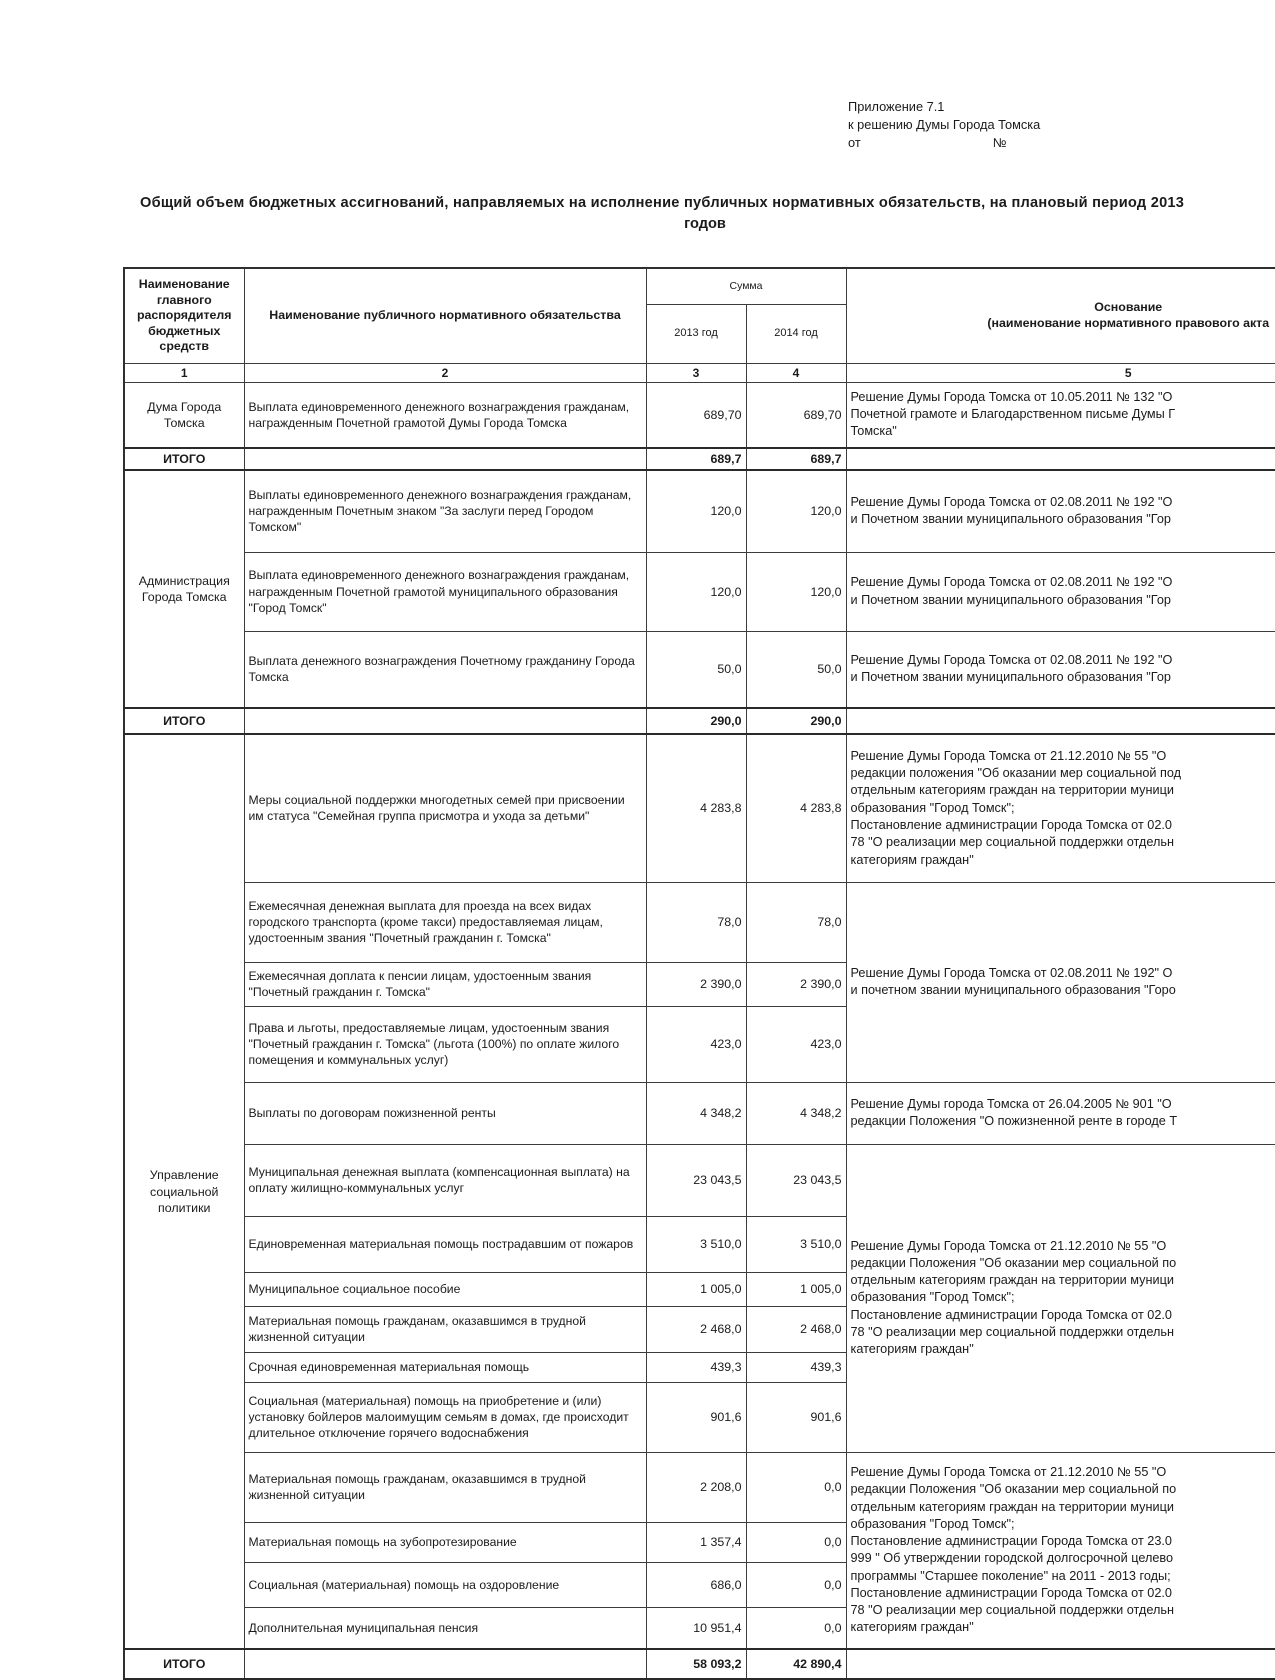  Describe the element at coordinates (699, 1664) in the screenshot. I see `subtotal-row: ИТОГО 58 093,2 42 890,4` at that location.